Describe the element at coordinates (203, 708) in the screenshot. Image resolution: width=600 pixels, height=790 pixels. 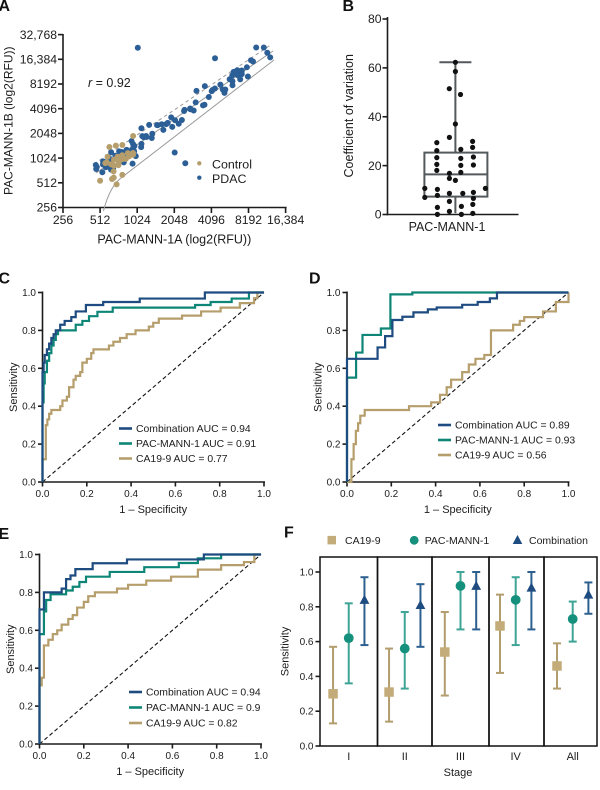
I see `svg-text: PAC-MANN-1 AUC = 0.9` at that location.